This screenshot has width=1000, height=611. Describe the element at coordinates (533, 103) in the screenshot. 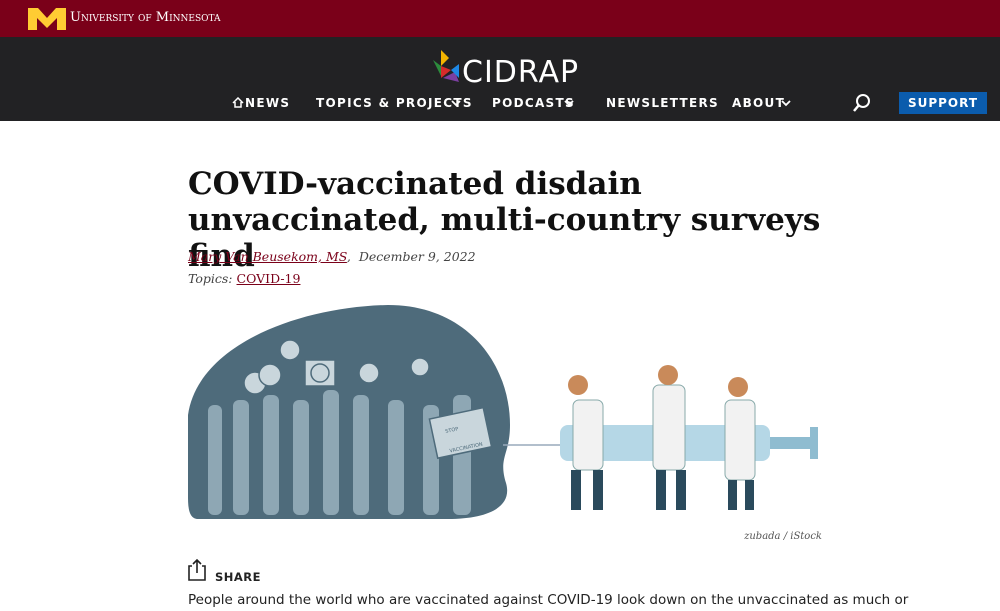

I see `nav-item: PODCASTS` at that location.